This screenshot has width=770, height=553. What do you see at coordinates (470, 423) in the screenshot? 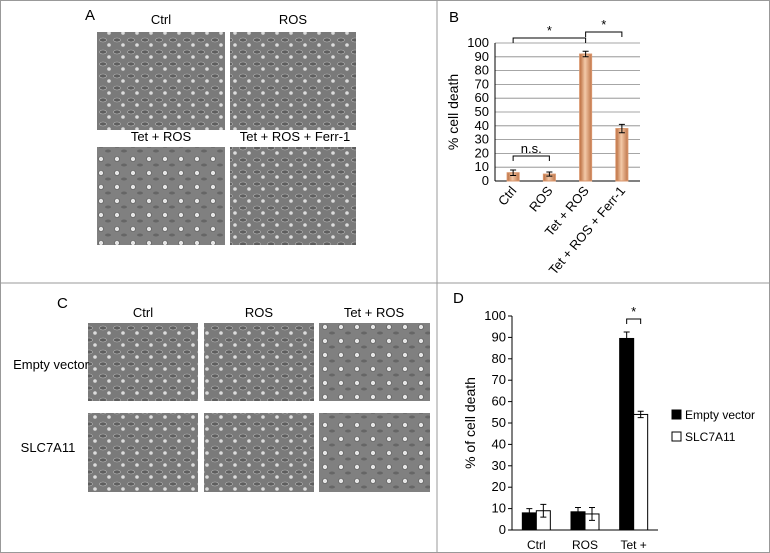
I see `y-axis-label: % of cell death` at bounding box center [470, 423].